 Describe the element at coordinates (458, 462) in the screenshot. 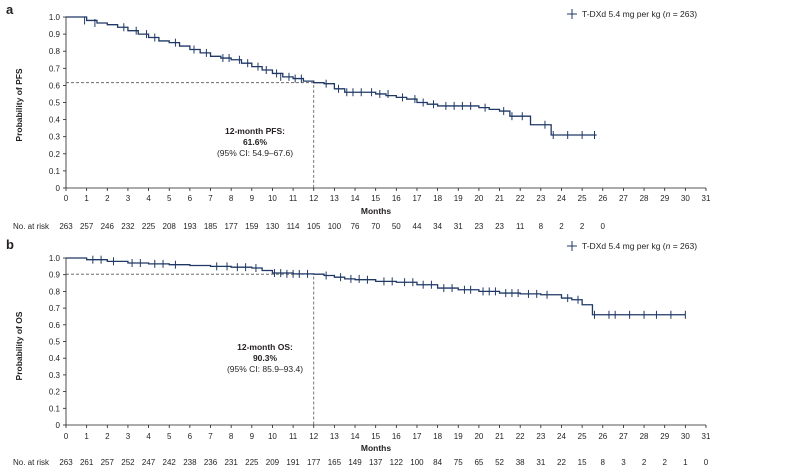

I see `os-at-risk-value: 75` at that location.